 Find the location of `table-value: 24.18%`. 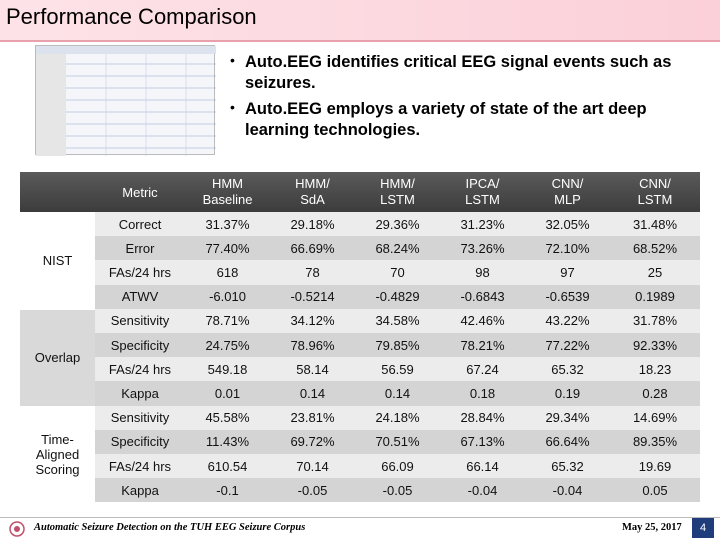

table-value: 24.18% is located at coordinates (397, 418).